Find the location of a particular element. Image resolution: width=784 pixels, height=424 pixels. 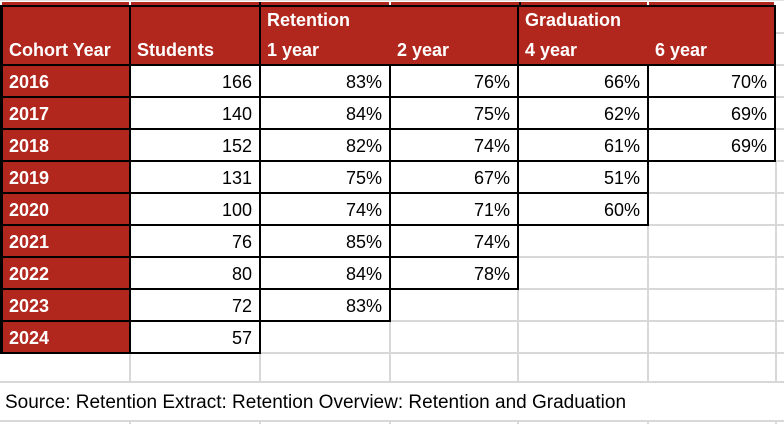

cell-students: 152 is located at coordinates (195, 146).